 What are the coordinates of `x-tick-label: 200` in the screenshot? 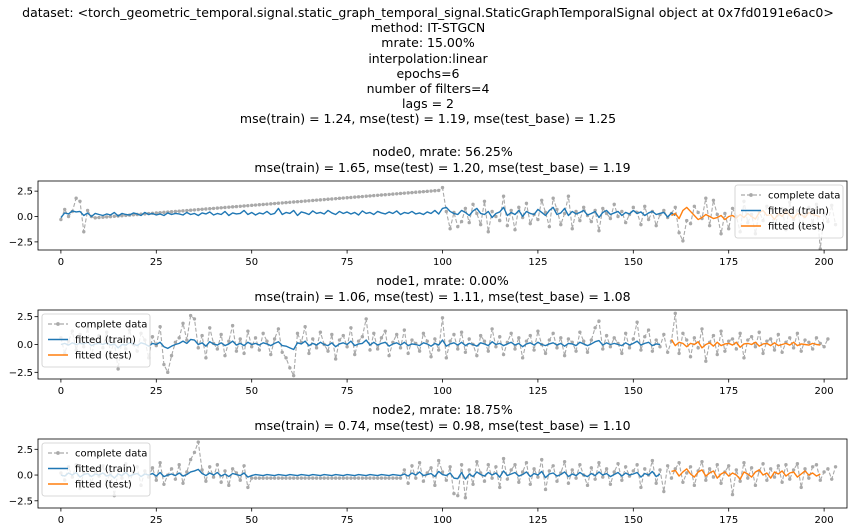 It's located at (824, 520).